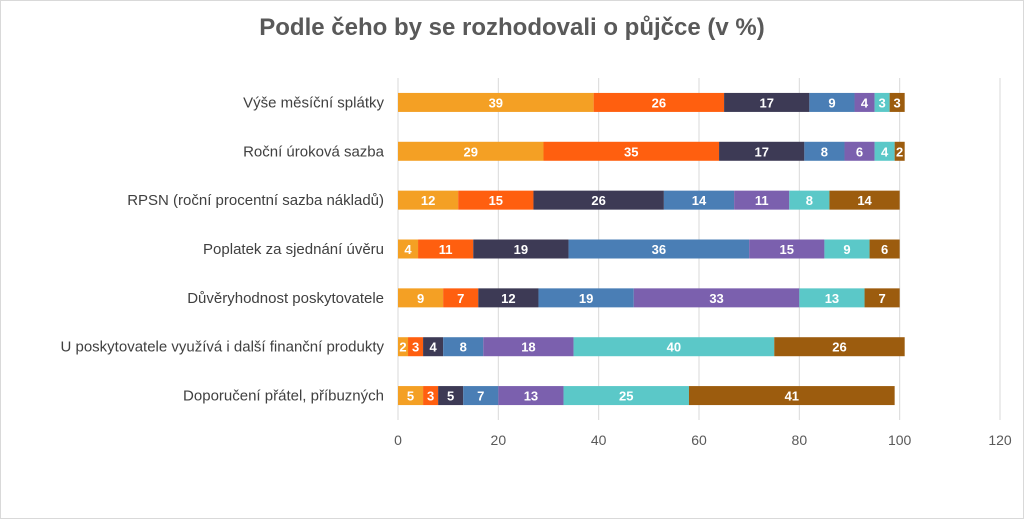 The height and width of the screenshot is (519, 1024). Describe the element at coordinates (900, 440) in the screenshot. I see `x-tick-label: 100` at that location.